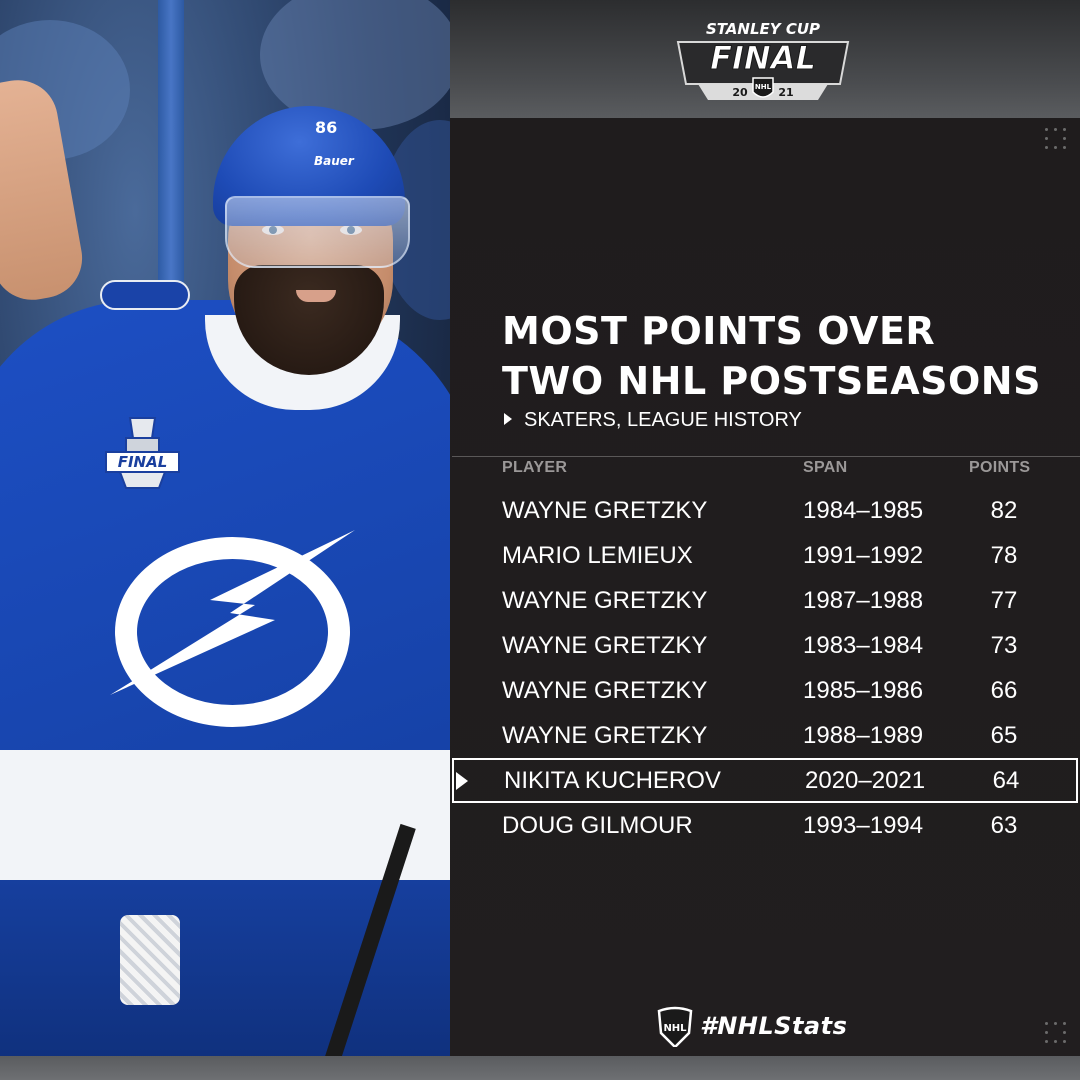  Describe the element at coordinates (334, 161) in the screenshot. I see `helmet-brand: Bauer` at that location.